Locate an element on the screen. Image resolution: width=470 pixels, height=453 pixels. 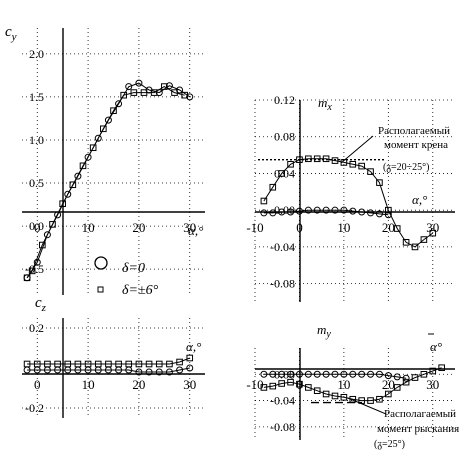
annotation-pointer-my is located at coordinates (367, 406).